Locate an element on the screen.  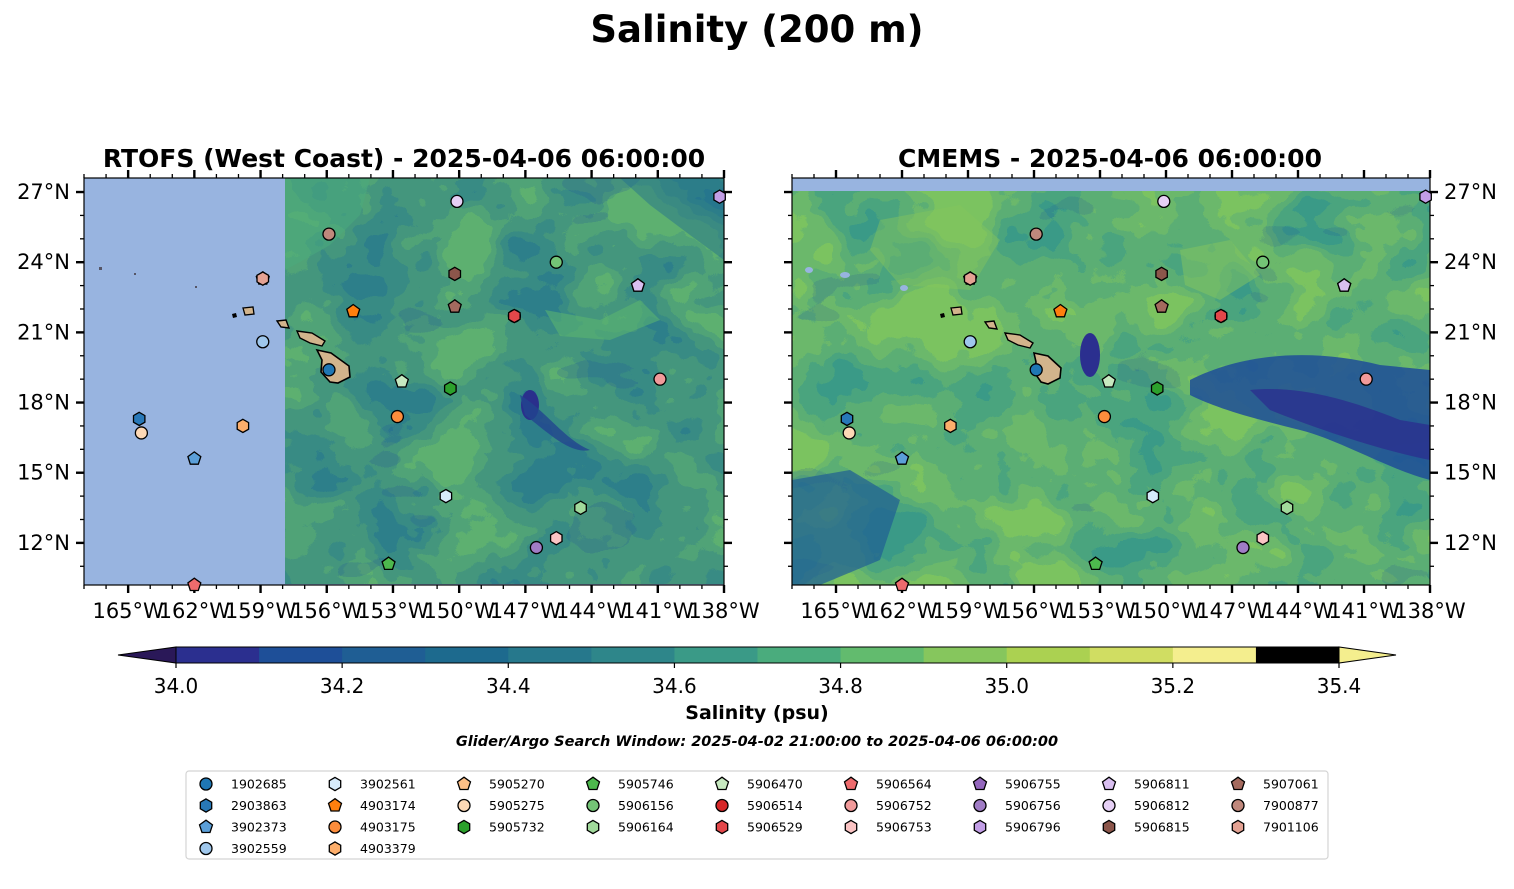
legend-item-5906755: 5906755 is located at coordinates (1016, 784).